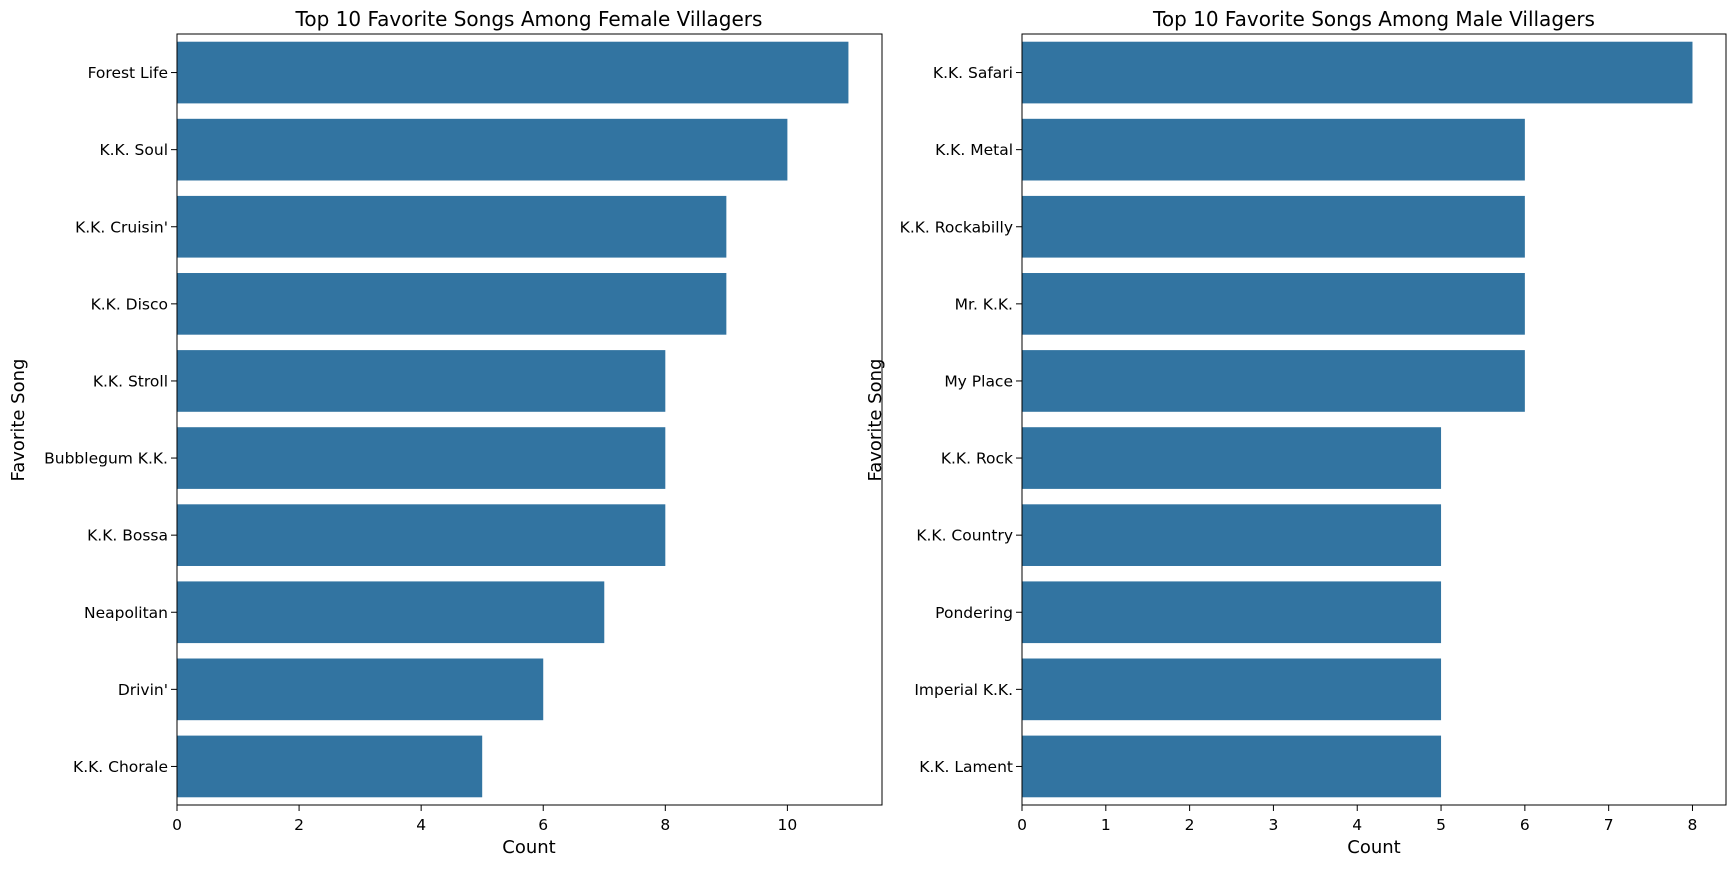  I want to click on y-tick-label: K.K. Soul, so click(133, 150).